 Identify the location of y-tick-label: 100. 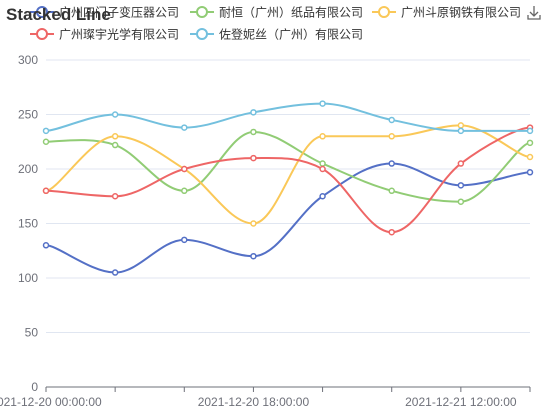
(28, 278).